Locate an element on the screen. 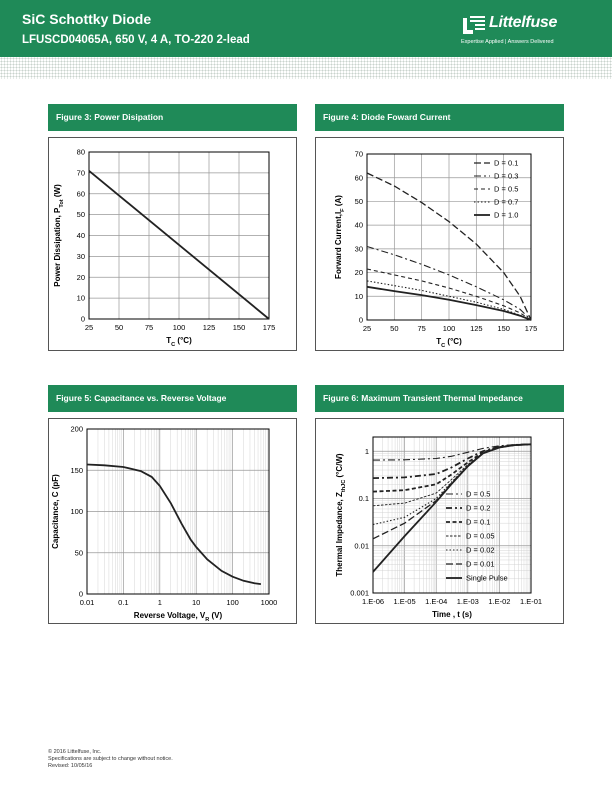 The width and height of the screenshot is (612, 792). legend-label: D = 0.1 is located at coordinates (478, 522).